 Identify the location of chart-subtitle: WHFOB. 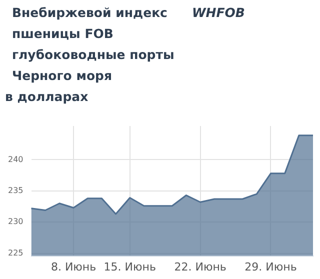
(218, 13).